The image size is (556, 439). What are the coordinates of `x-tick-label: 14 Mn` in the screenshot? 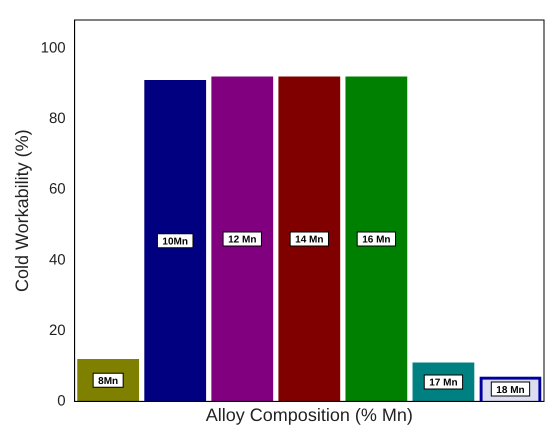 It's located at (309, 240).